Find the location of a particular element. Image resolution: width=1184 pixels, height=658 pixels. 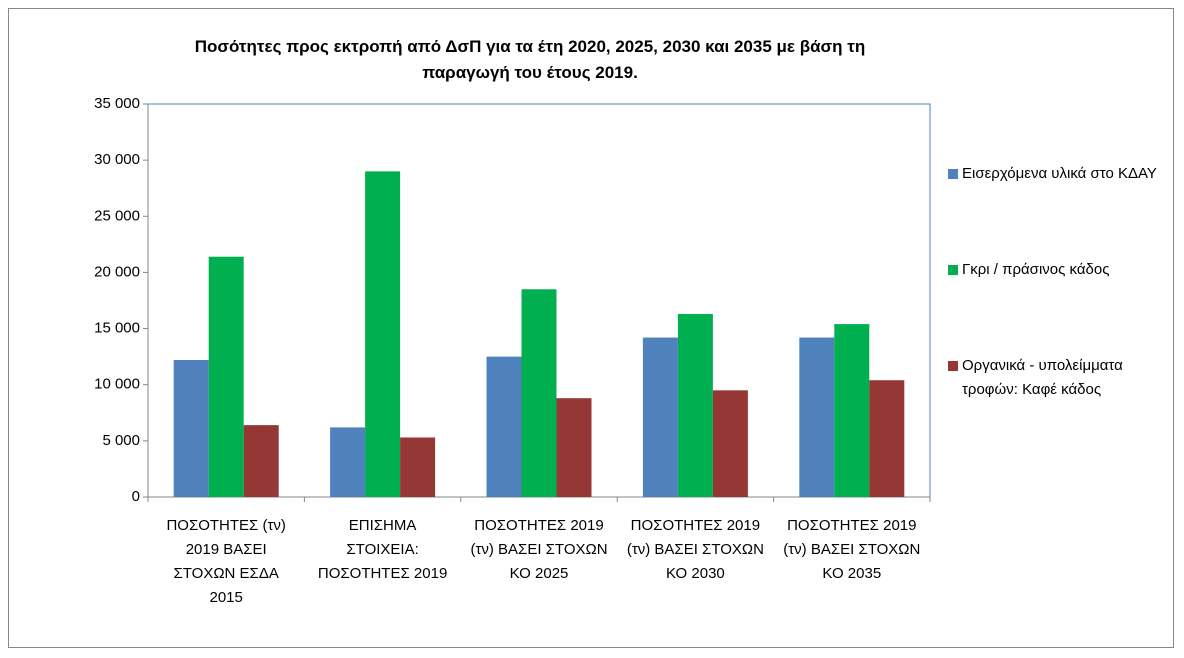

y-tick-label: 20 000 is located at coordinates (117, 271).